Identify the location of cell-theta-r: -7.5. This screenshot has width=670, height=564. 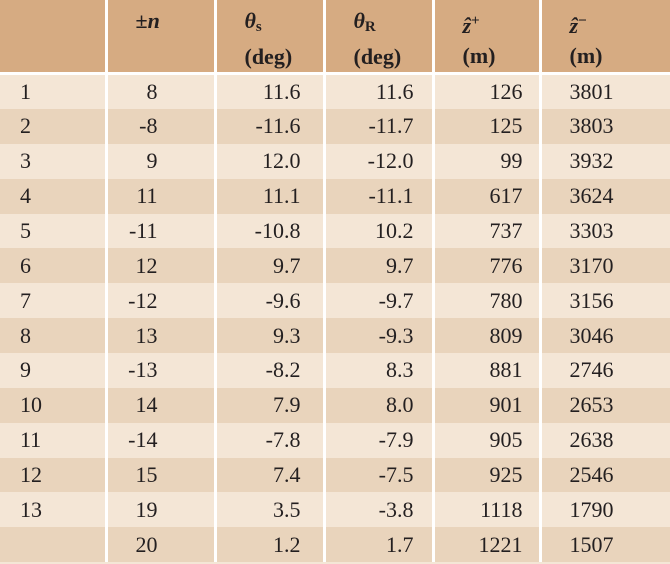
(377, 475).